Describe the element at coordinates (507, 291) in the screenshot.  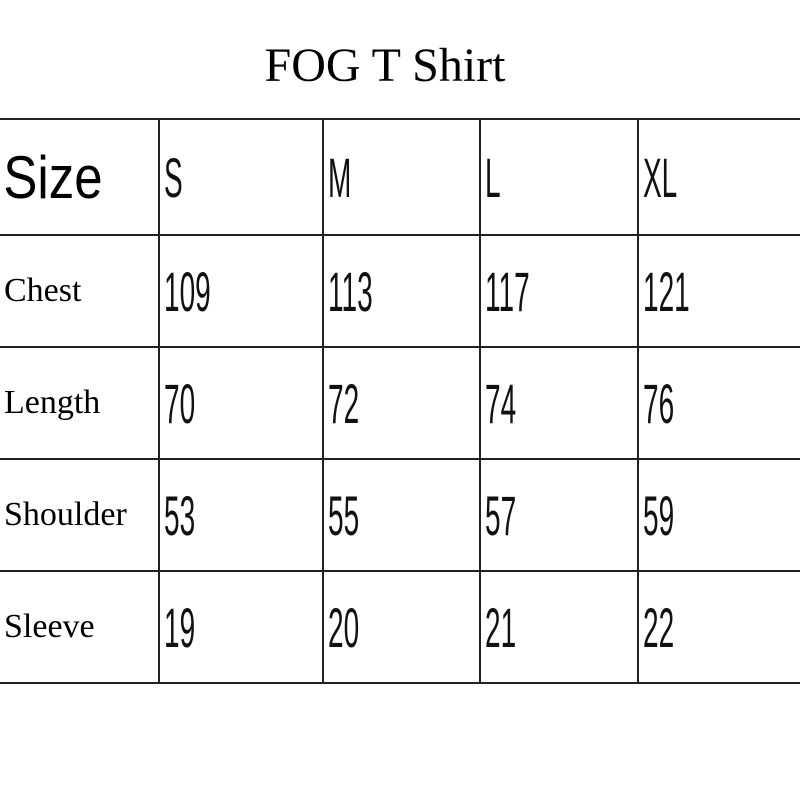
I see `cell: 117` at that location.